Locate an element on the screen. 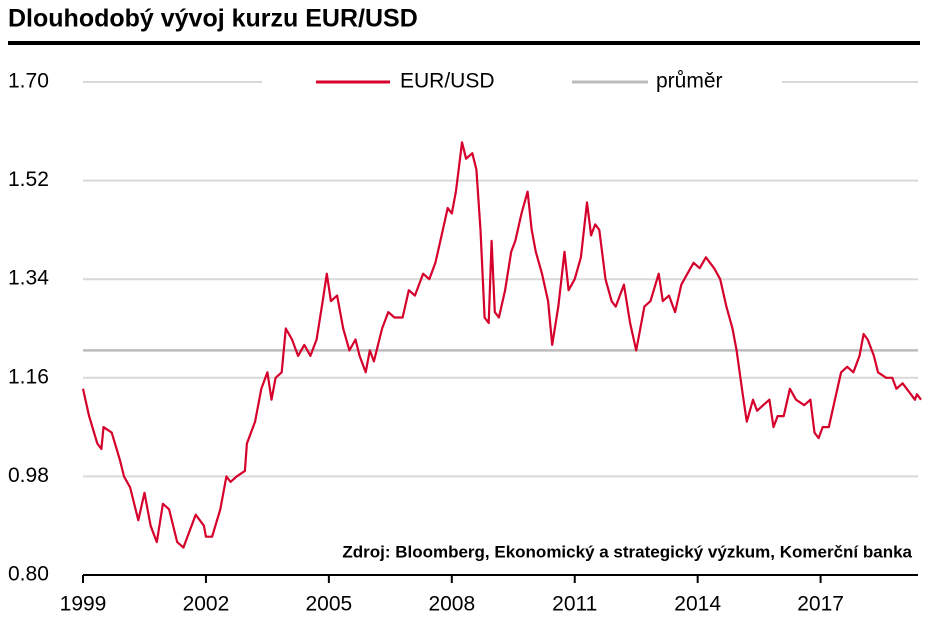 Image resolution: width=928 pixels, height=624 pixels. y-tick-label: 1.70 is located at coordinates (28, 81).